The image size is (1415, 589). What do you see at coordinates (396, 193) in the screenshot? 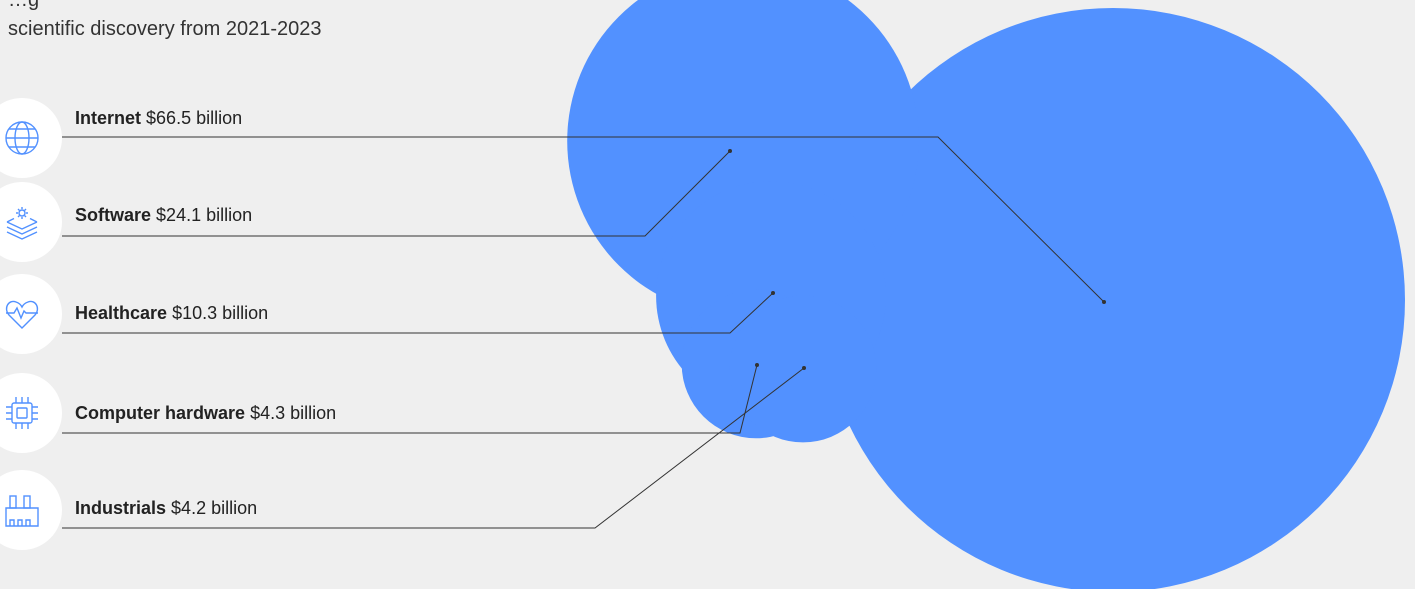
I see `leader-line-software` at bounding box center [396, 193].